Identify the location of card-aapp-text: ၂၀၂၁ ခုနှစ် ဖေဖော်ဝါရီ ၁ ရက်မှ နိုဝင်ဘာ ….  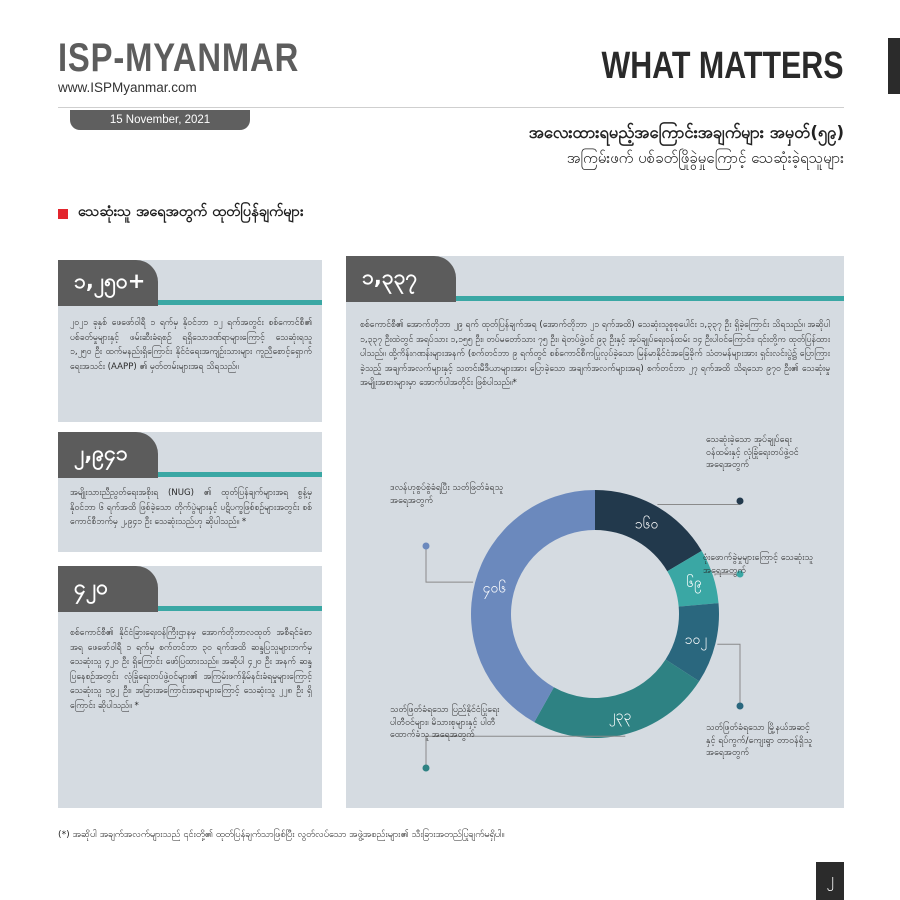
(191, 345).